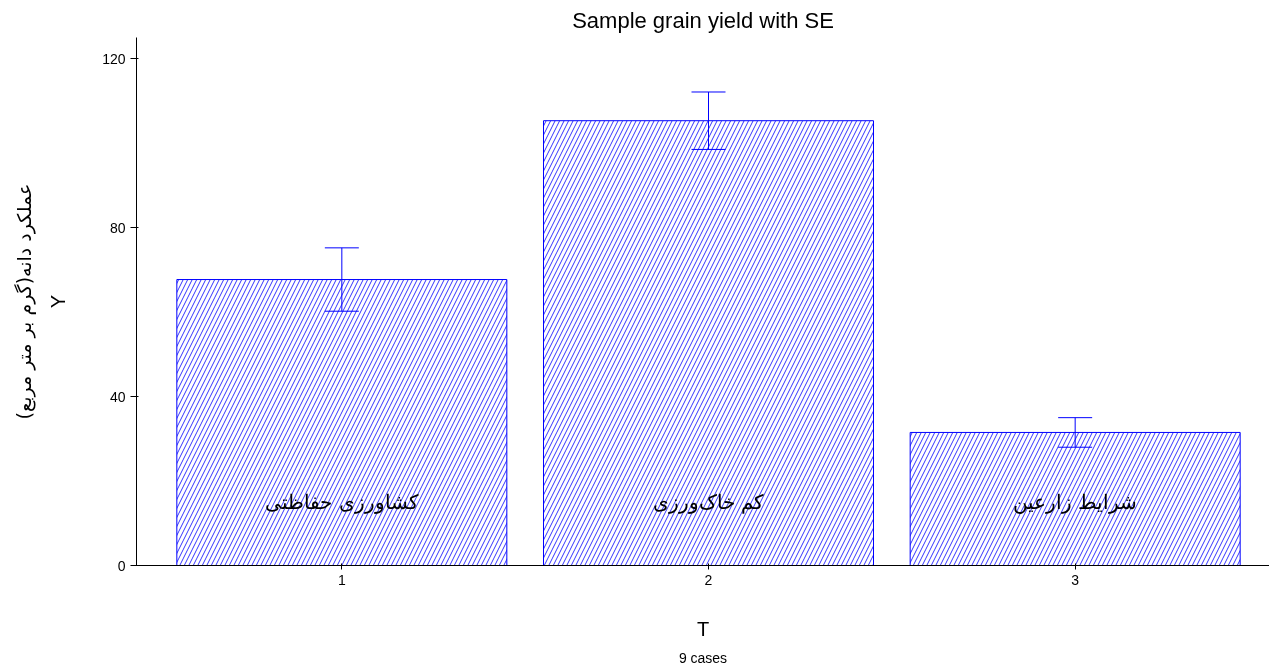 The height and width of the screenshot is (670, 1269). Describe the element at coordinates (703, 628) in the screenshot. I see `x-axis-title: T` at that location.